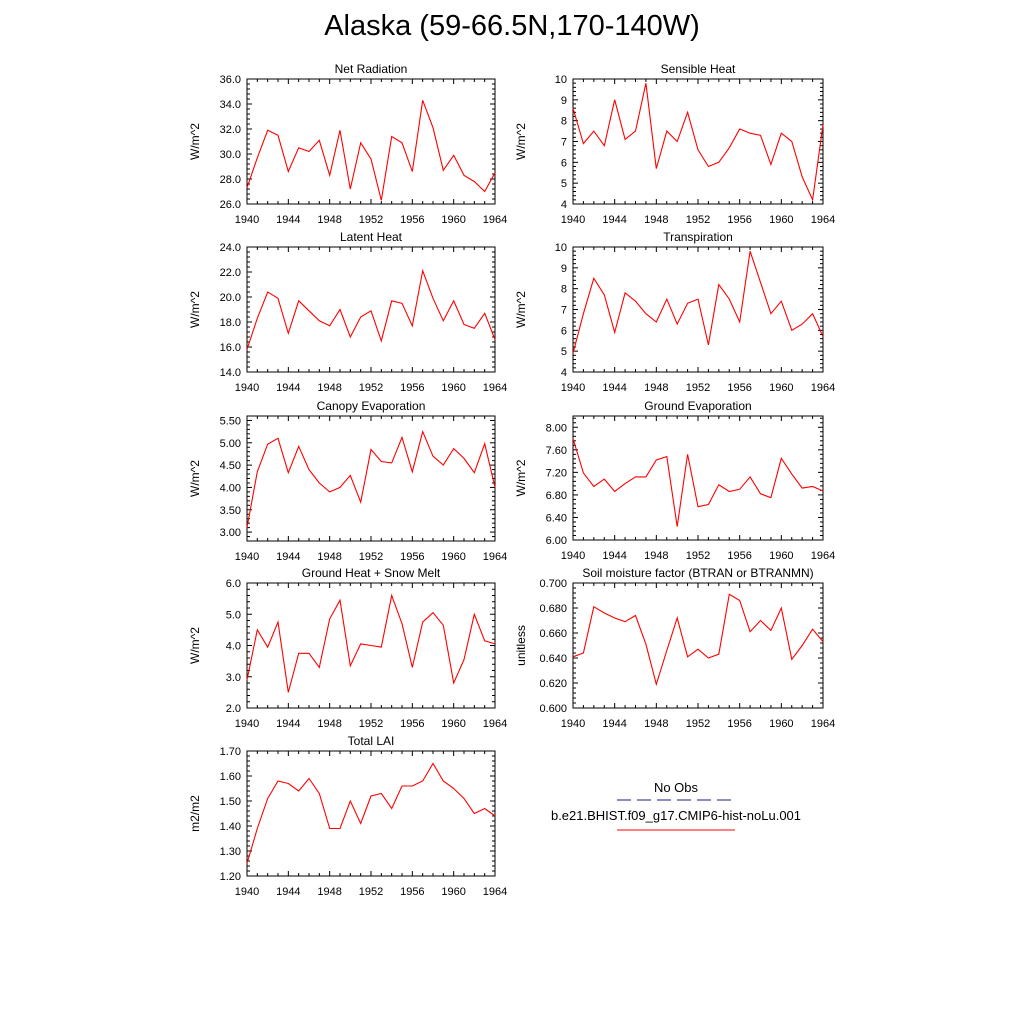  I want to click on y-tick-label: 6.00, so click(556, 541).